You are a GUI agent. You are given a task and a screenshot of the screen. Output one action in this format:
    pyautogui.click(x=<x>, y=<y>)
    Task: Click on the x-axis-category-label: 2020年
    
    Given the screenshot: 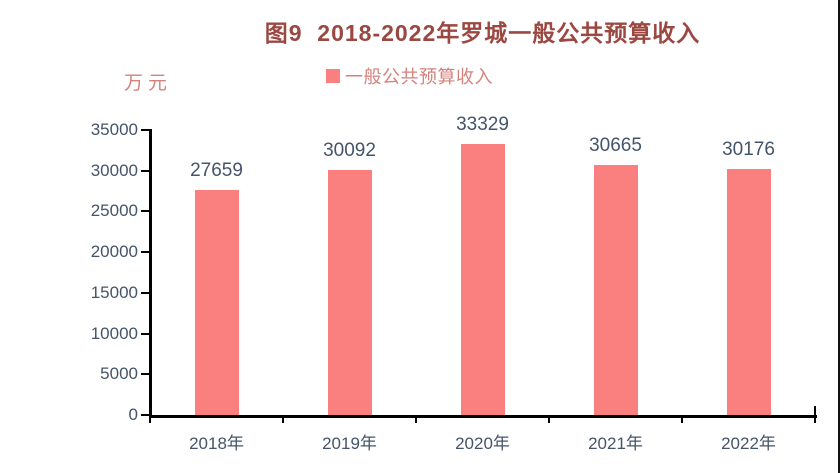 What is the action you would take?
    pyautogui.click(x=482, y=443)
    